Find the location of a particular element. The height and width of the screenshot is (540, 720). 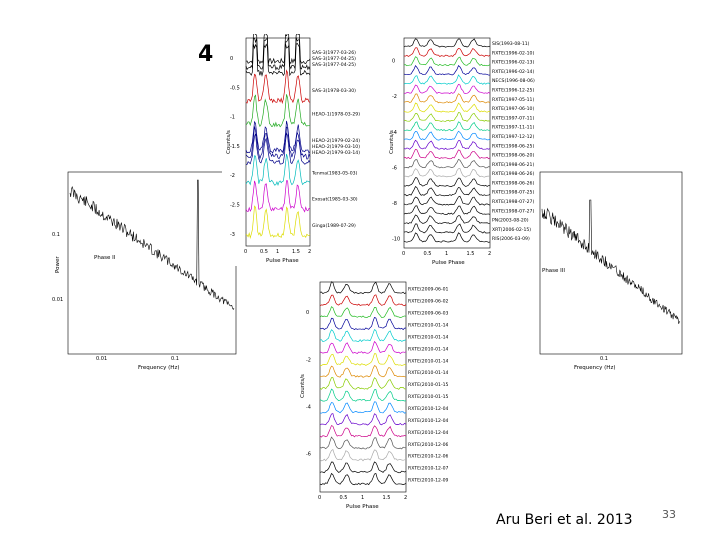

series-label: RXTE(1998-06-21) is located at coordinates (513, 165).